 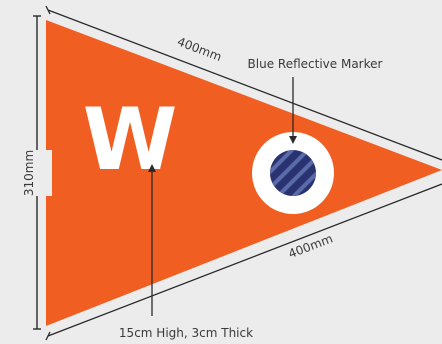 I want to click on top-edge-tick-start, so click(x=48, y=10).